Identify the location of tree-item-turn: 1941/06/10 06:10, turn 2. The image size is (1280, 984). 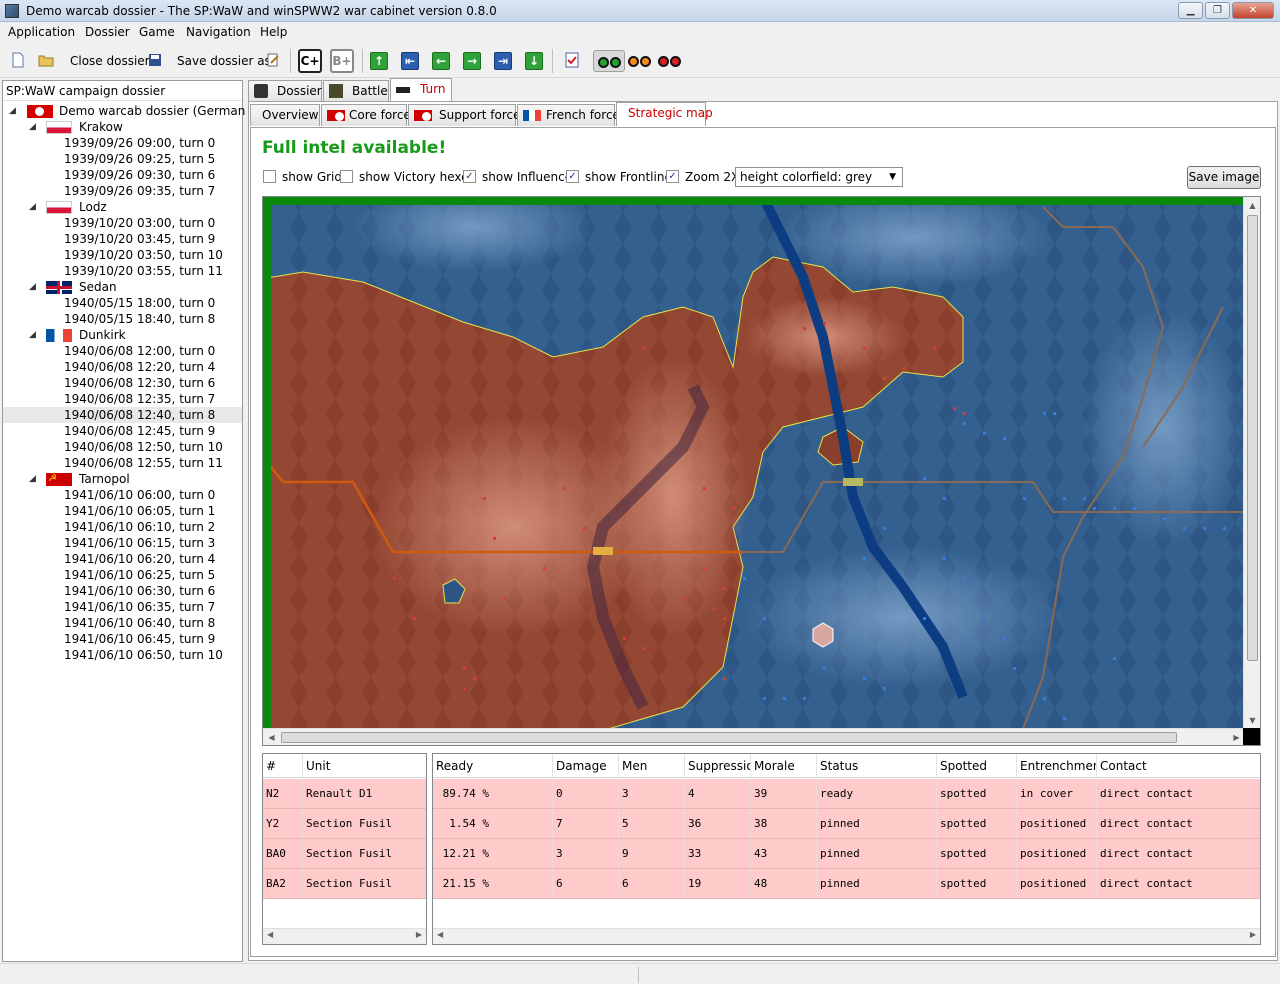
(122, 527).